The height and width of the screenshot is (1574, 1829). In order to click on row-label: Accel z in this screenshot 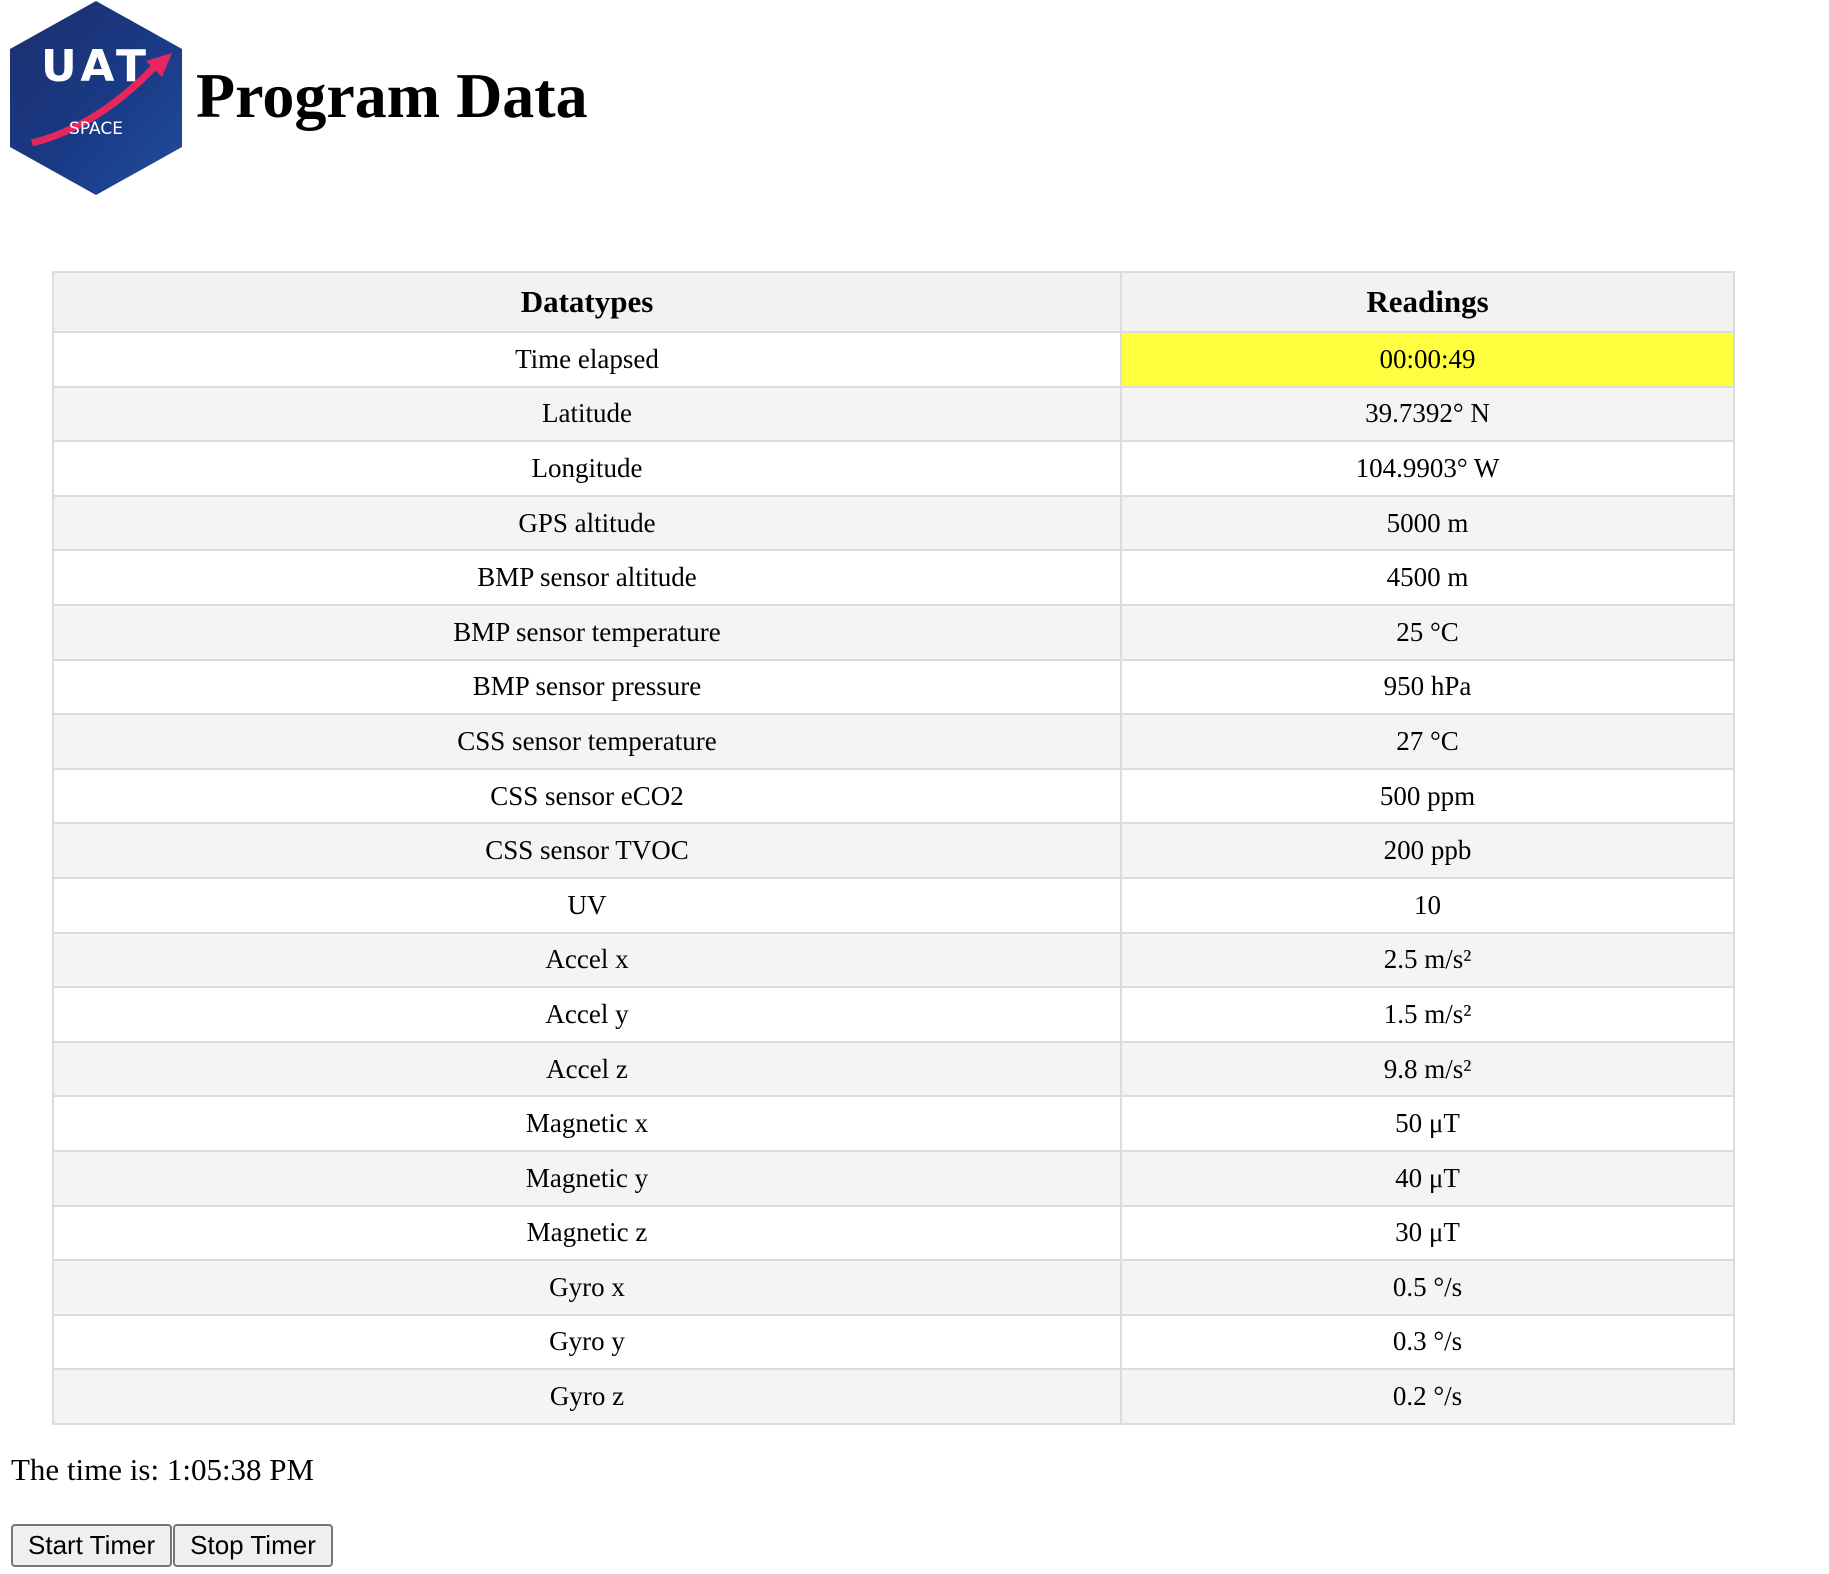, I will do `click(587, 1069)`.